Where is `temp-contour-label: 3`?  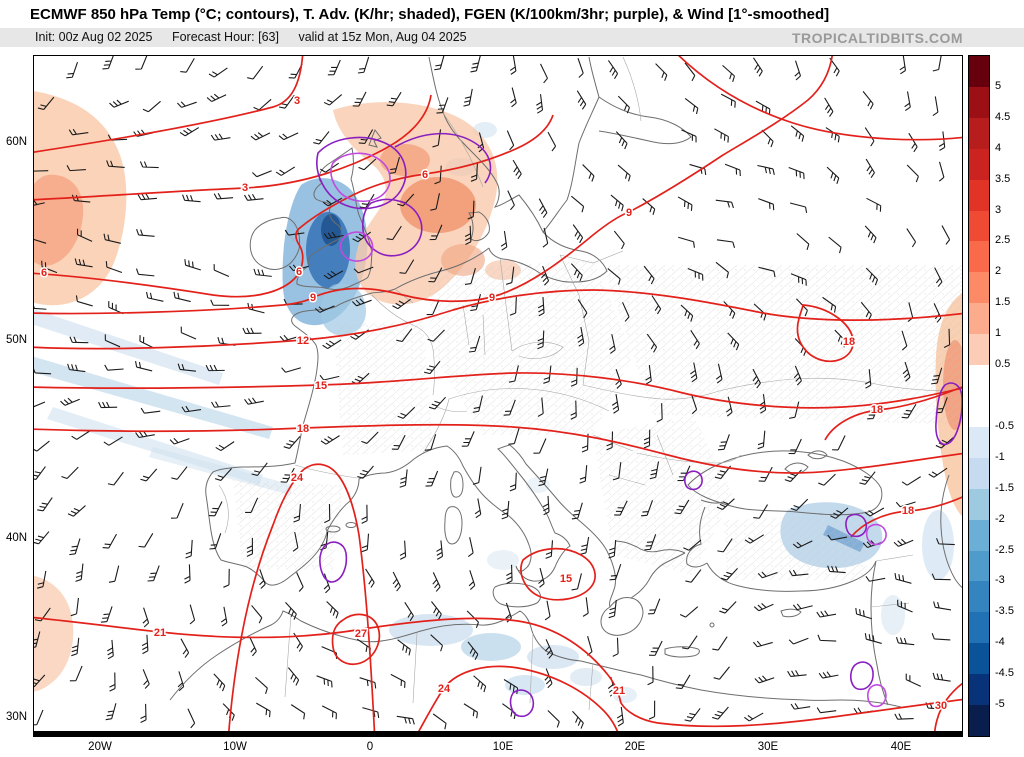
temp-contour-label: 3 is located at coordinates (297, 101).